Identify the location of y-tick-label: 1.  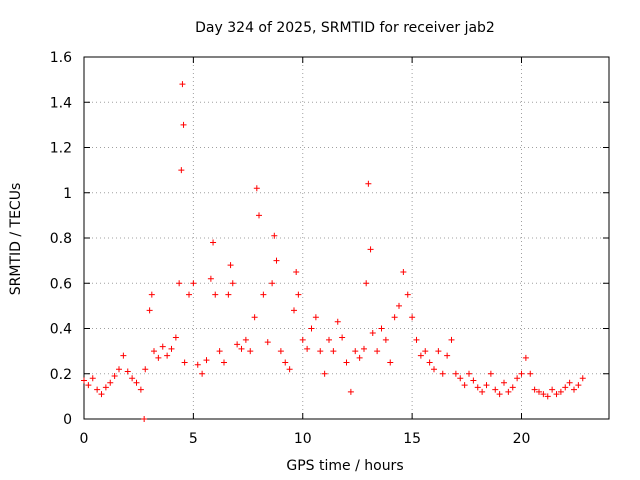
(67, 194).